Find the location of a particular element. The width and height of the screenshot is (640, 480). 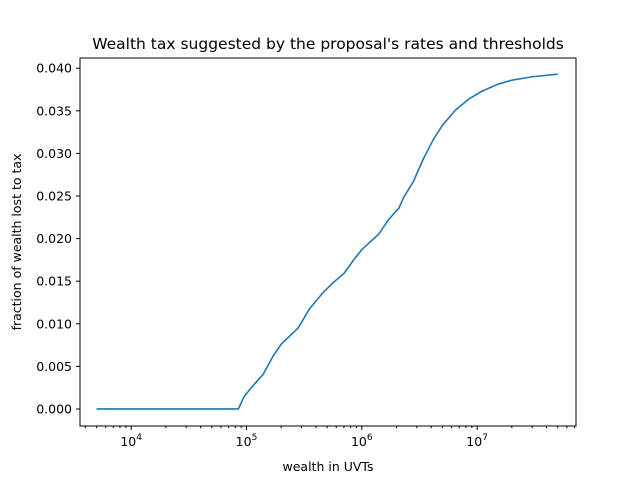

x-tick-label: 10⁵ is located at coordinates (247, 441).